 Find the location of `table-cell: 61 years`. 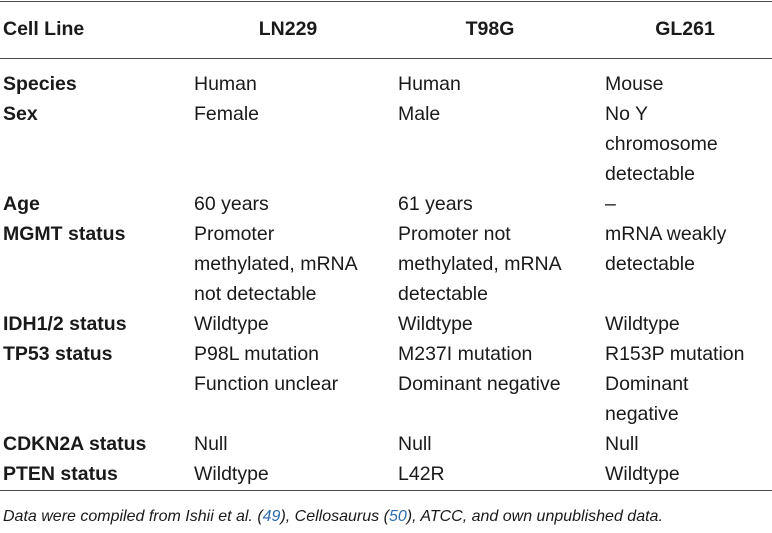

table-cell: 61 years is located at coordinates (435, 204).